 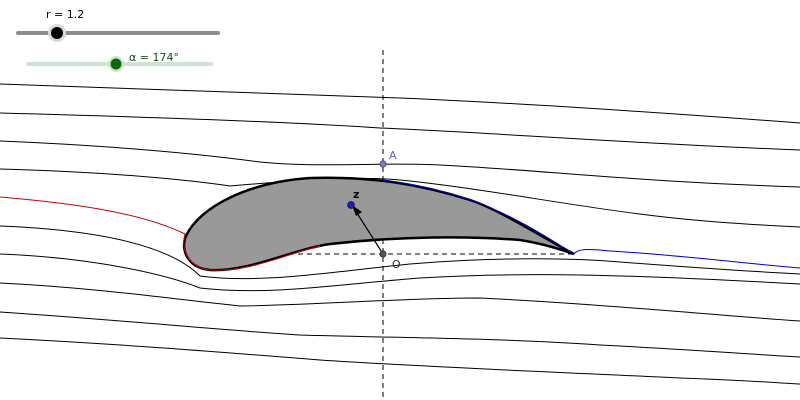 What do you see at coordinates (591, 224) in the screenshot?
I see `trailing-stagnation-streamline` at bounding box center [591, 224].